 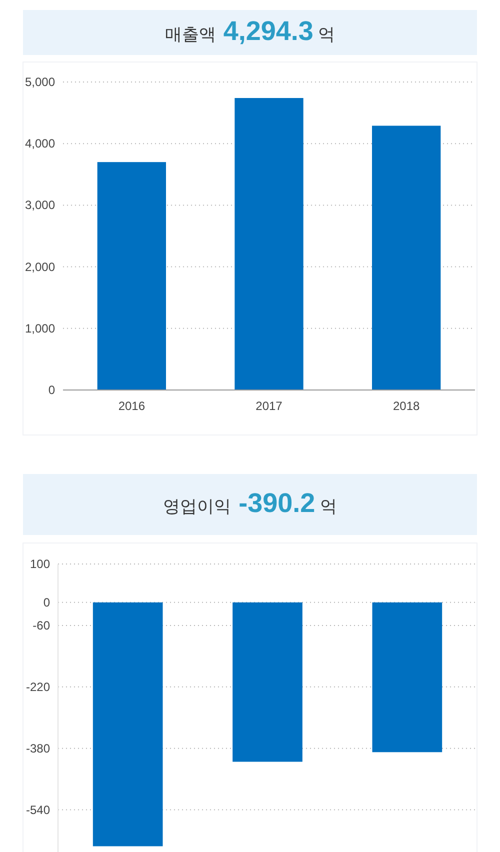 I want to click on y-tick-label: 4,000, so click(x=40, y=143).